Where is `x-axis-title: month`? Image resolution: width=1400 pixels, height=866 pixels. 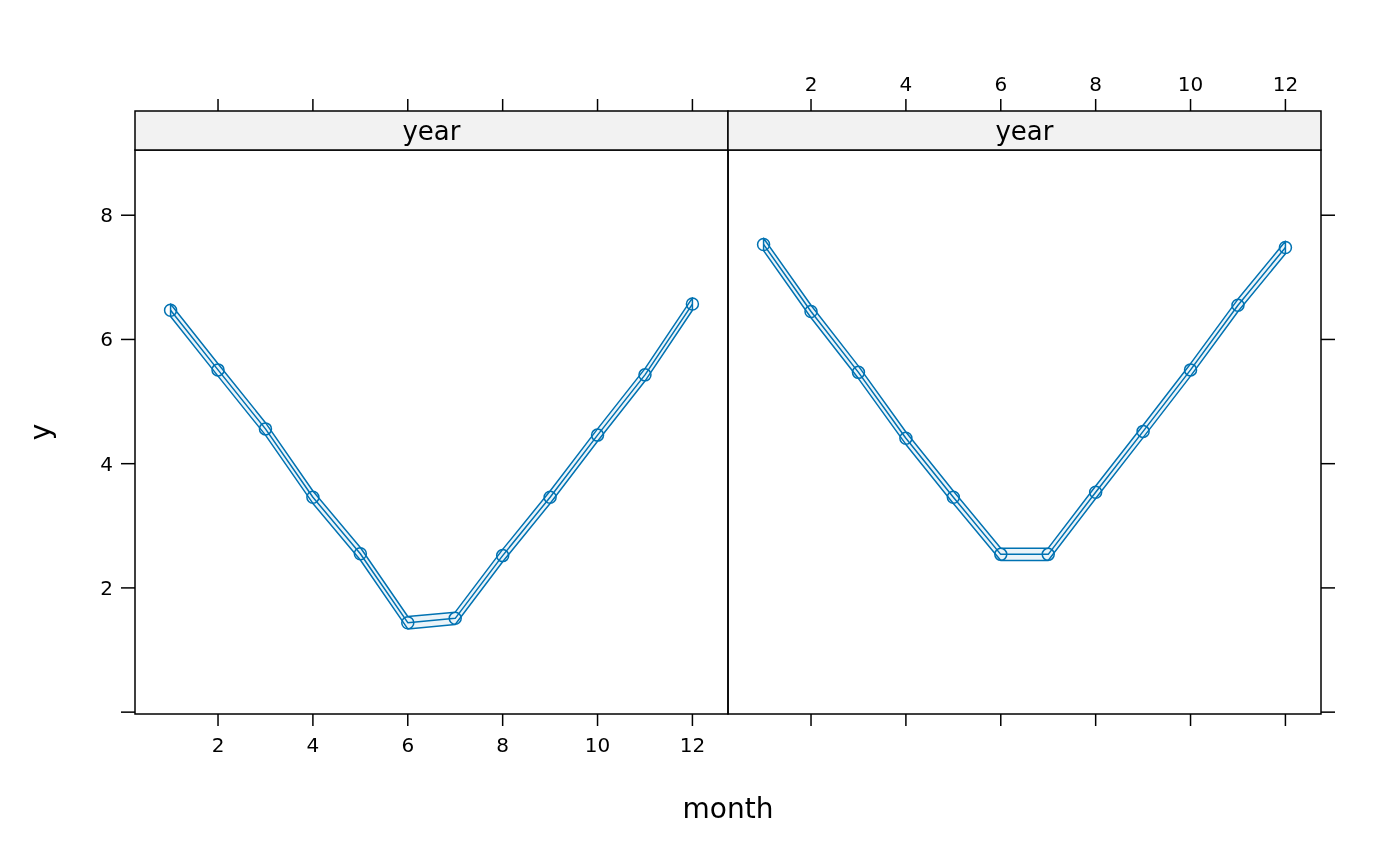
x-axis-title: month is located at coordinates (728, 808).